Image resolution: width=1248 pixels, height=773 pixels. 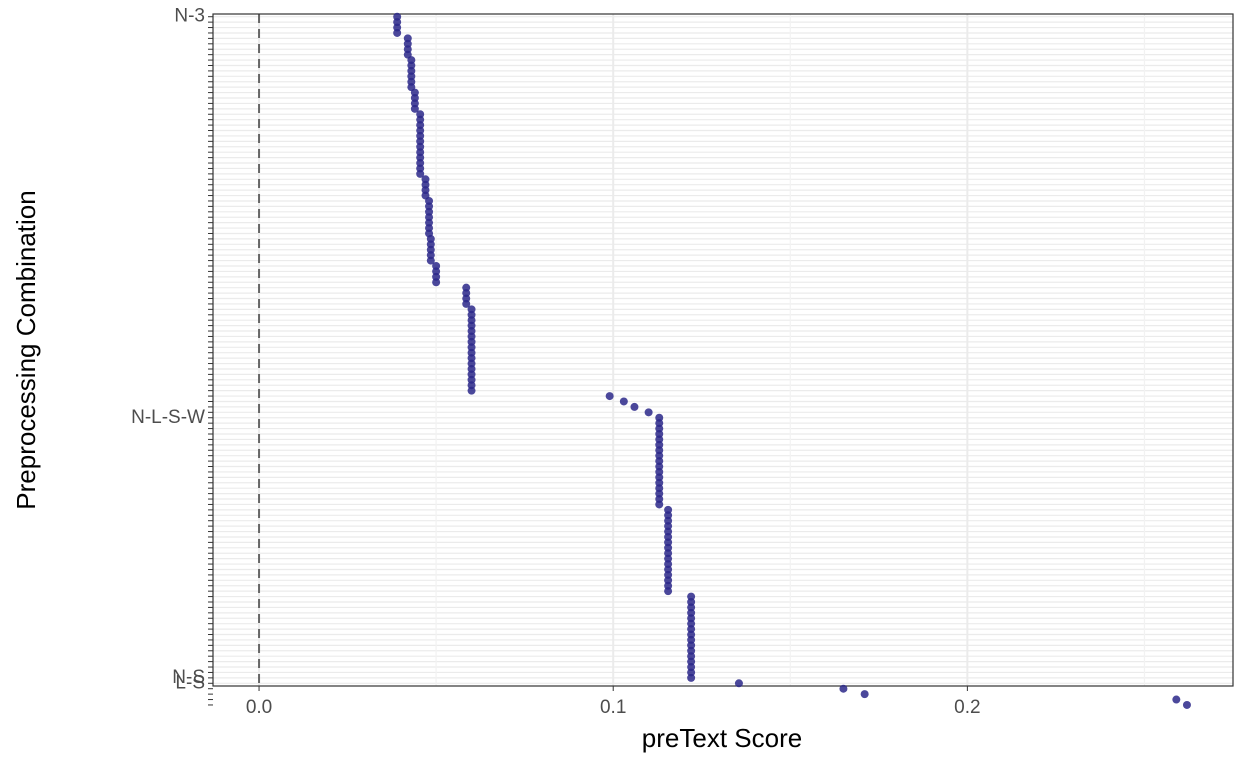 What do you see at coordinates (722, 738) in the screenshot?
I see `x-axis-title: preText Score` at bounding box center [722, 738].